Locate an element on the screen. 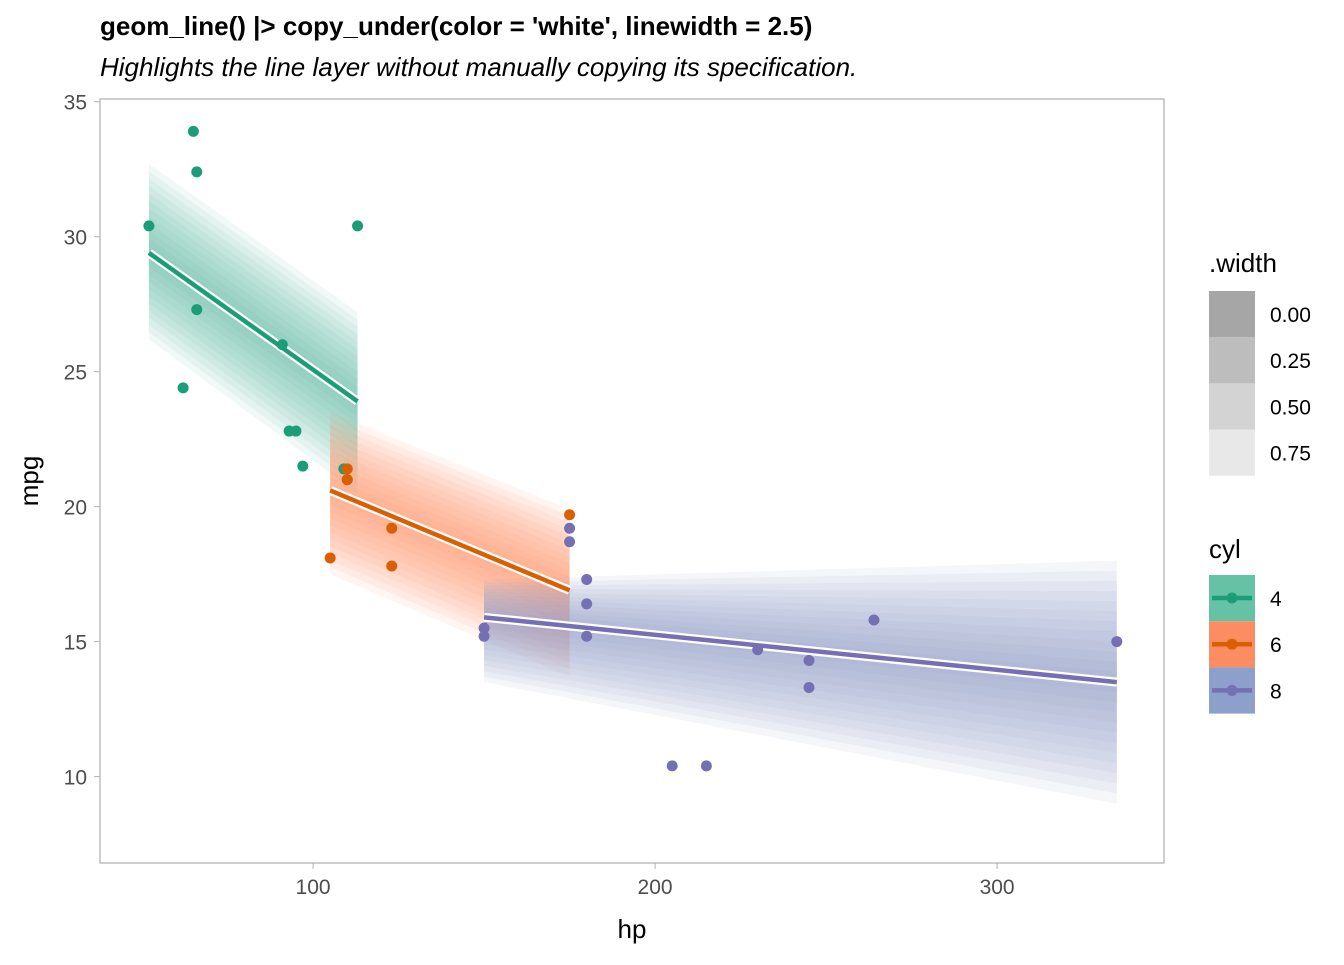 This screenshot has height=965, width=1344. y-tick-label: 35 is located at coordinates (75, 103).